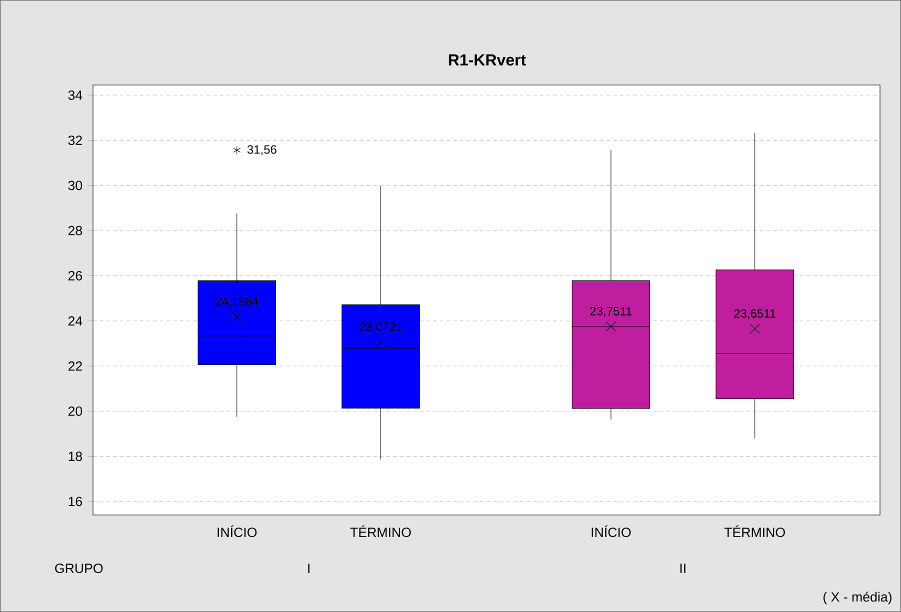 This screenshot has width=901, height=612. What do you see at coordinates (683, 568) in the screenshot?
I see `text: II` at bounding box center [683, 568].